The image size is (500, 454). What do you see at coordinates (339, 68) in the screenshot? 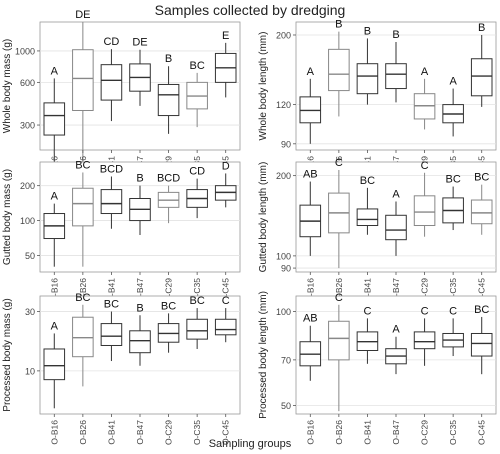
I see `boxplot-O-B26: B` at bounding box center [339, 68].